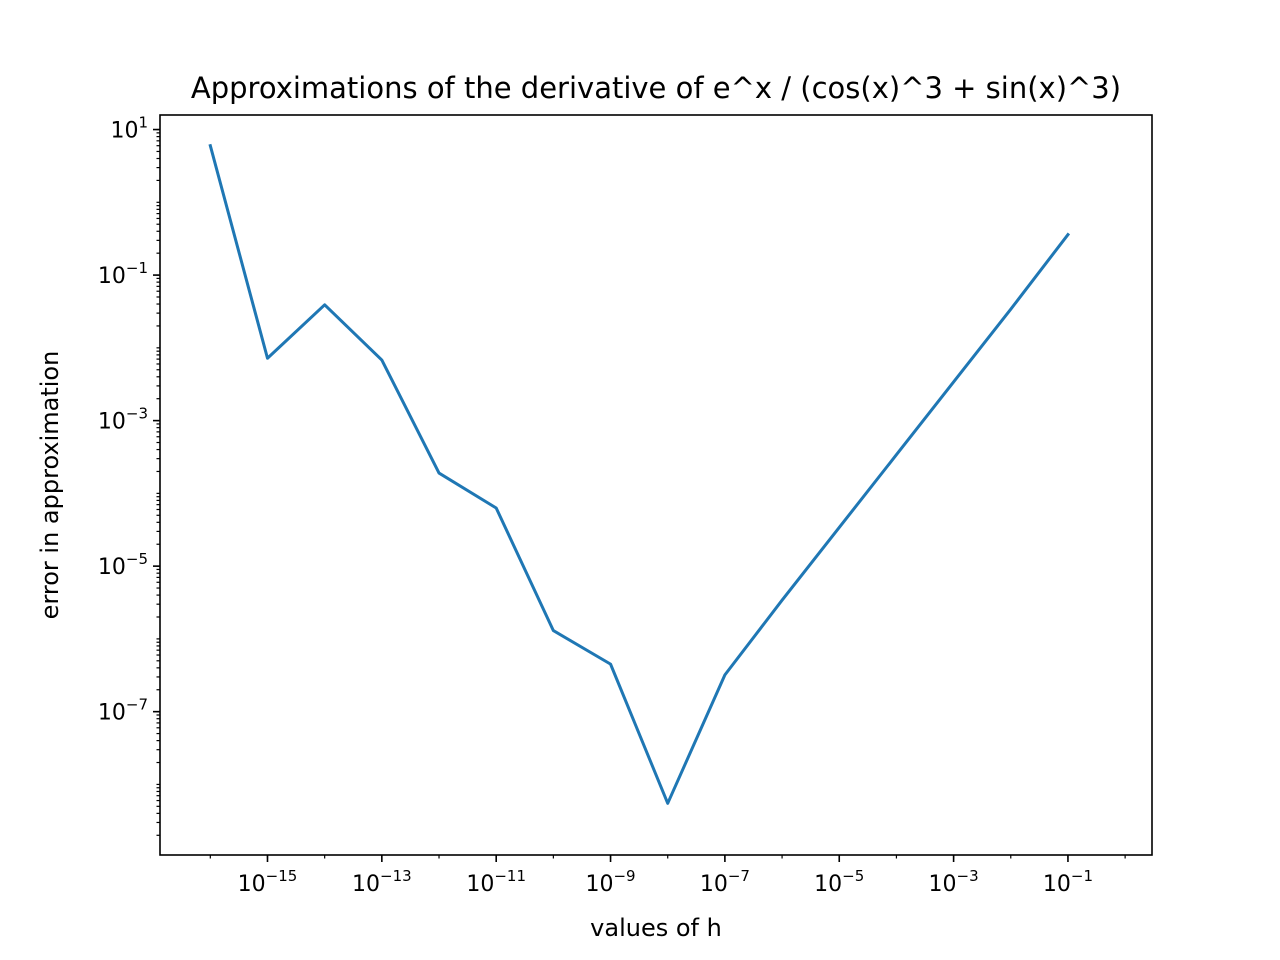 The height and width of the screenshot is (960, 1280). What do you see at coordinates (123, 420) in the screenshot?
I see `y-tick-label: 10⁻³` at bounding box center [123, 420].